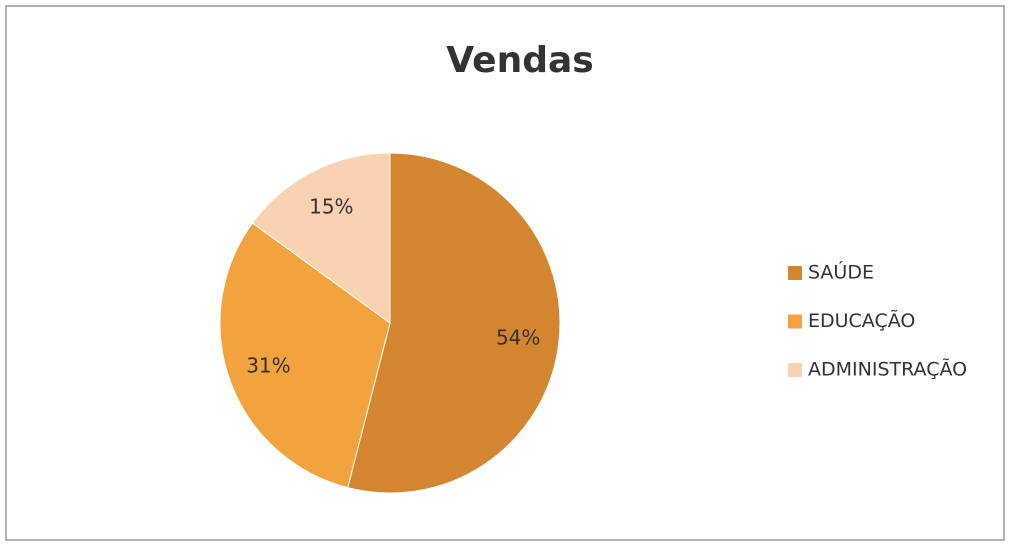 This screenshot has width=1011, height=547. Describe the element at coordinates (519, 60) in the screenshot. I see `chart-title: Vendas` at that location.